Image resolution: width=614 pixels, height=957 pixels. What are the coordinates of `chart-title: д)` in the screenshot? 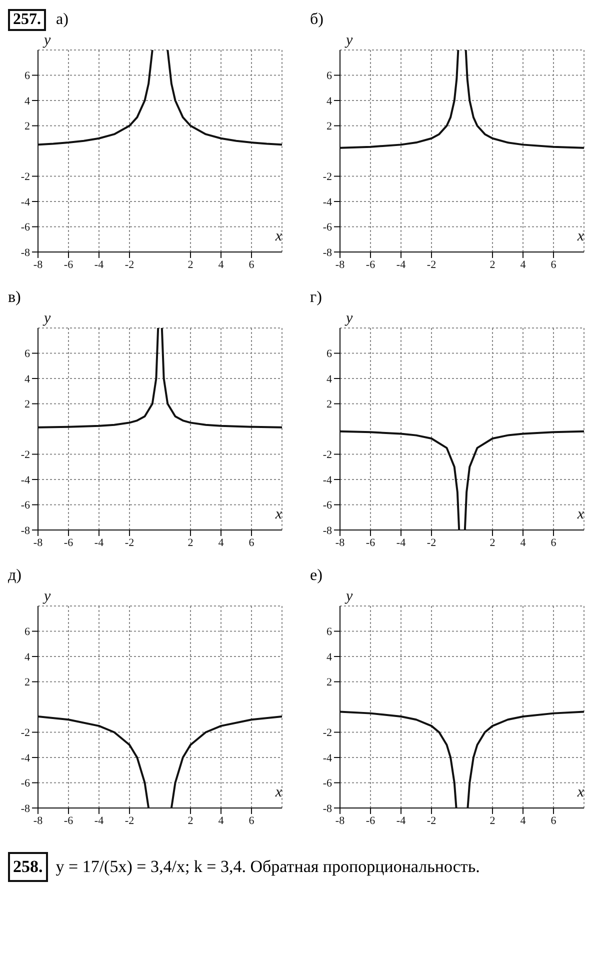 It's located at (15, 576).